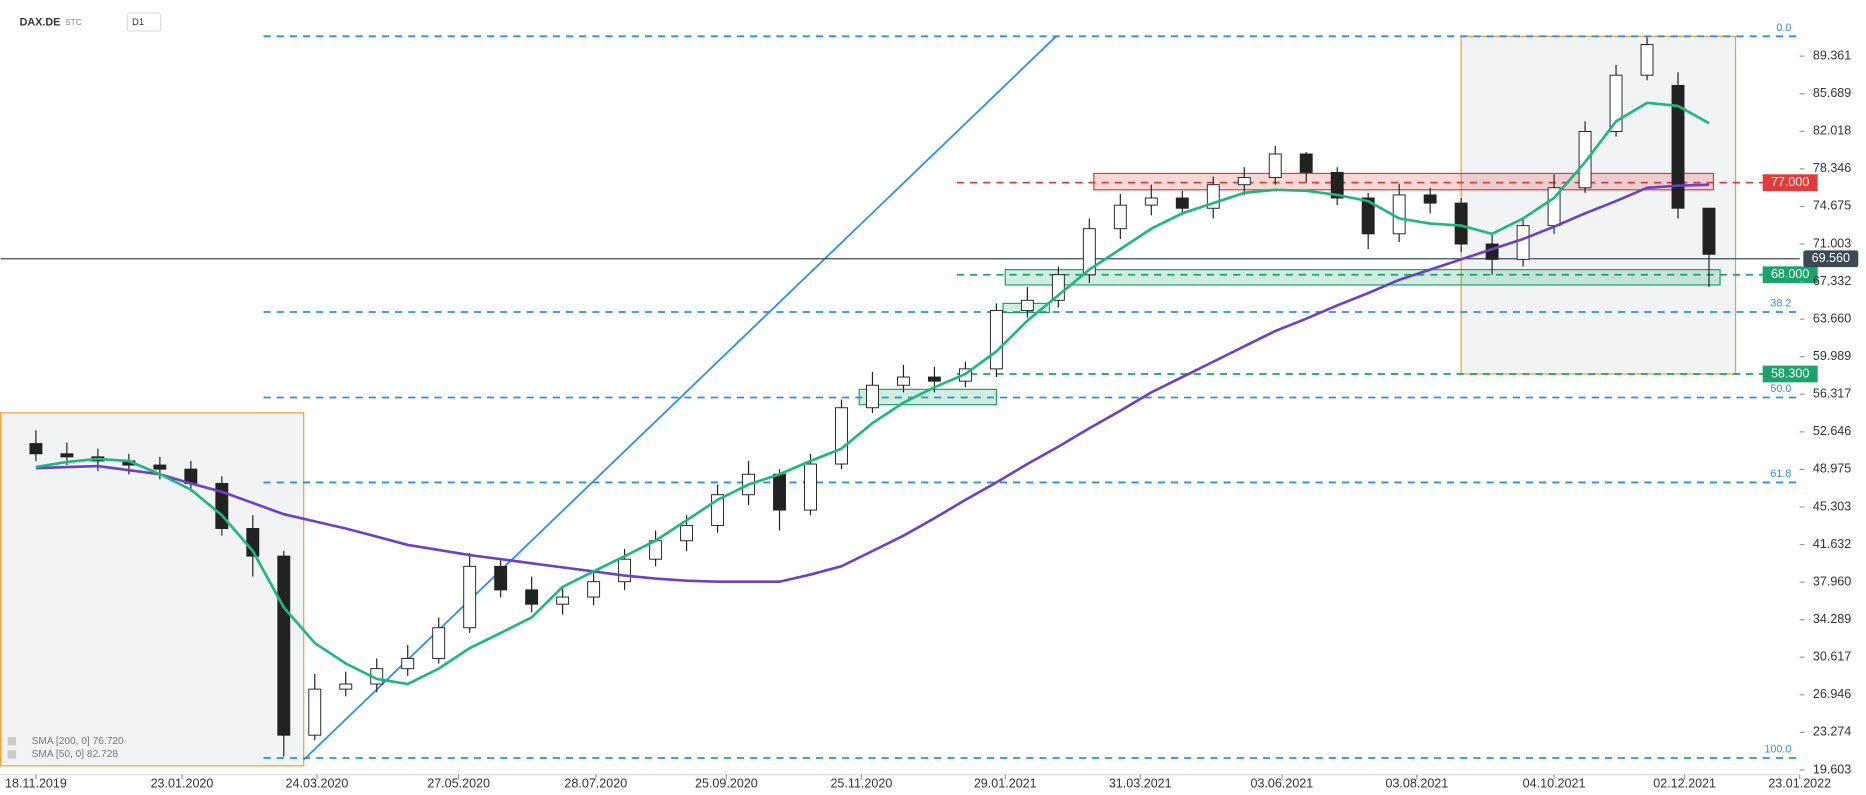 This screenshot has height=795, width=1866. Describe the element at coordinates (1832, 506) in the screenshot. I see `y-tick-label: 45.303` at that location.